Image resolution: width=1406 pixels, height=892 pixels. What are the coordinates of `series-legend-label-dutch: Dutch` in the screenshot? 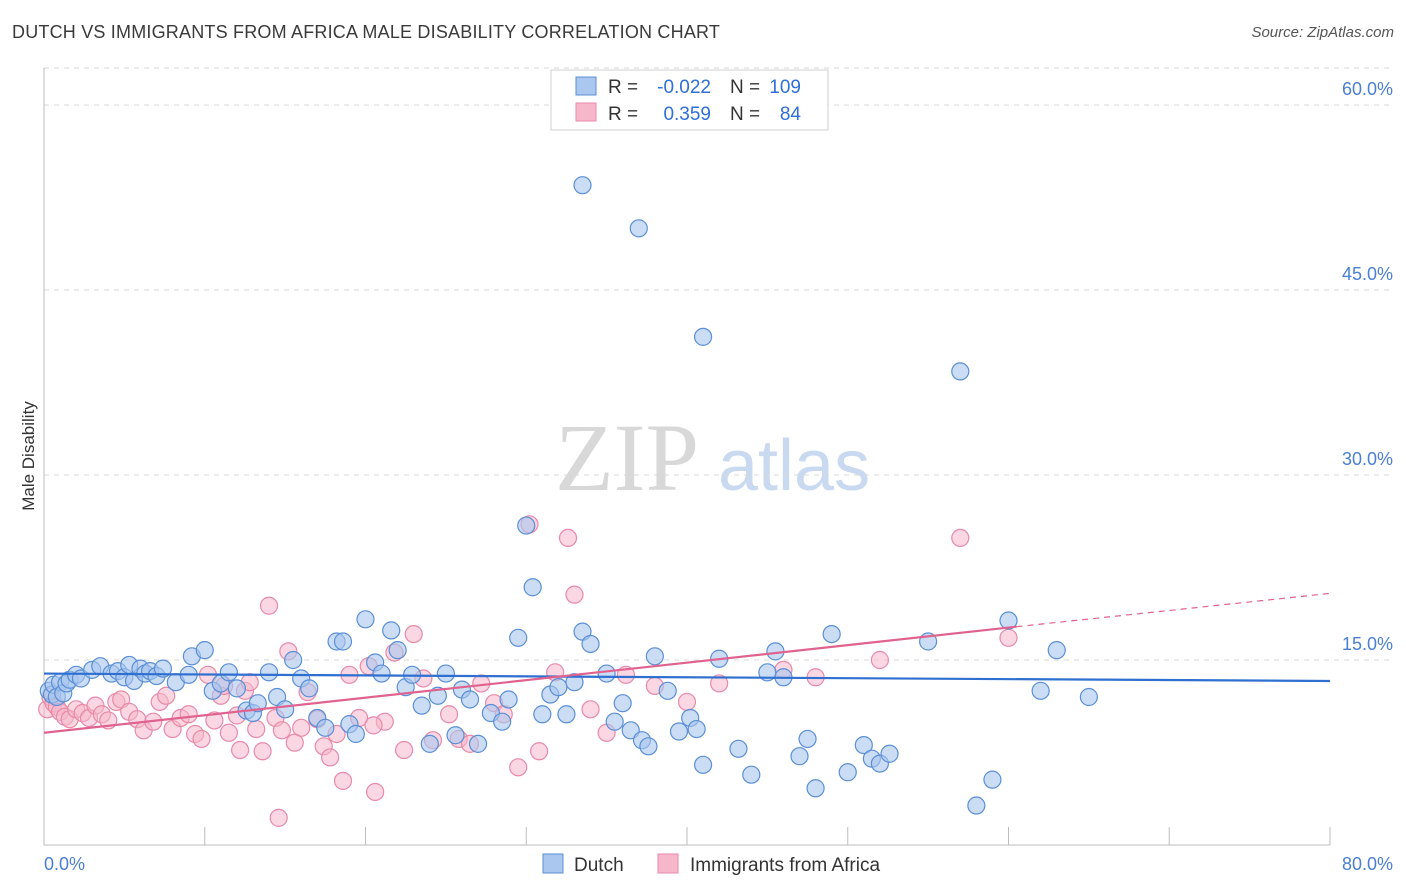 It's located at (599, 865).